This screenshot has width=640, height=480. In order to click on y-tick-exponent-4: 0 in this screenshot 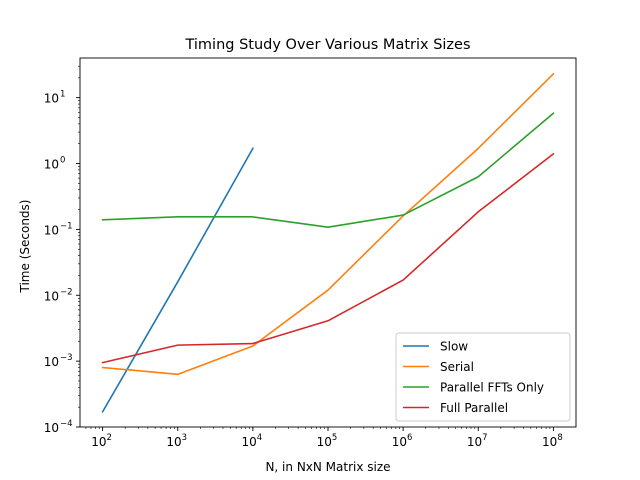, I will do `click(62, 161)`.